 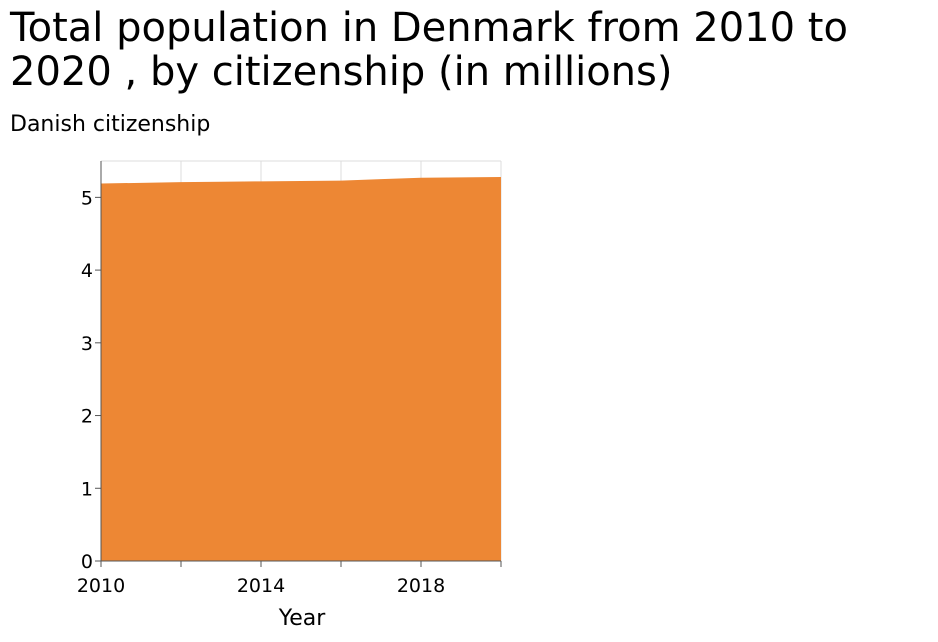 I want to click on y-tick-label: 3, so click(x=87, y=344).